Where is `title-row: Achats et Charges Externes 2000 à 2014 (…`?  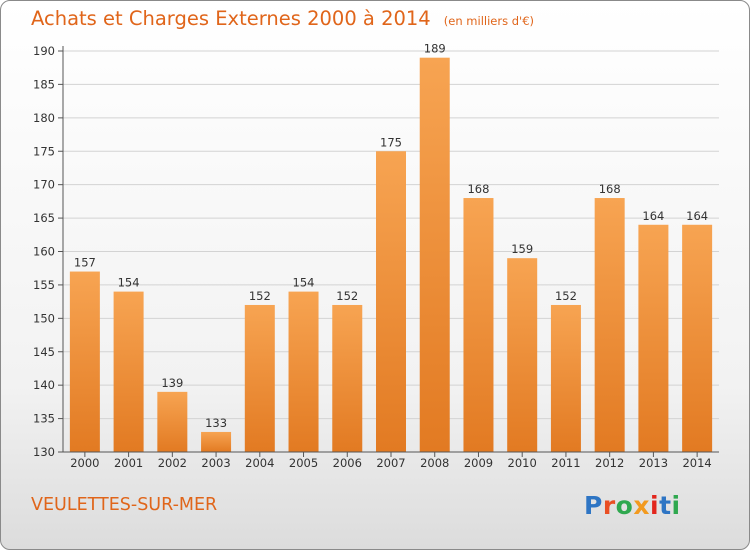 title-row: Achats et Charges Externes 2000 à 2014 (… is located at coordinates (282, 18).